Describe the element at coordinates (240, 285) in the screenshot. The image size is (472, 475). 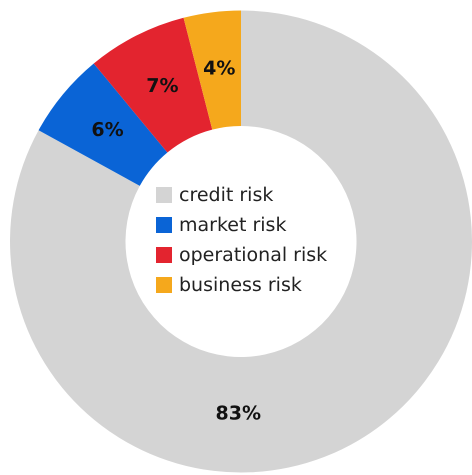
I see `legend-label: business risk` at that location.